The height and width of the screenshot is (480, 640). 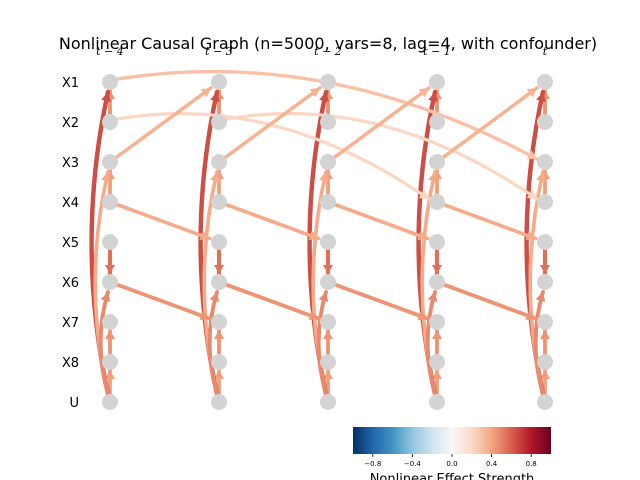 I want to click on time-label: t, so click(x=545, y=51).